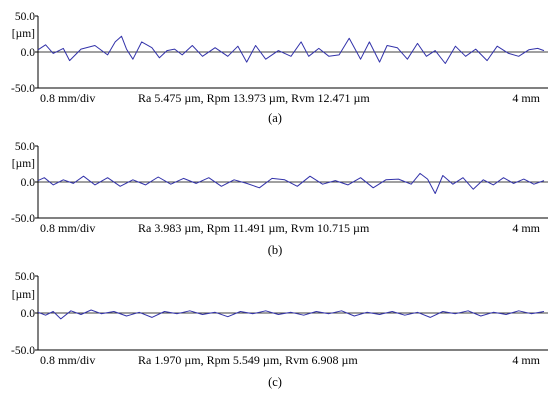  Describe the element at coordinates (275, 118) in the screenshot. I see `panel-caption-a: (a)` at that location.